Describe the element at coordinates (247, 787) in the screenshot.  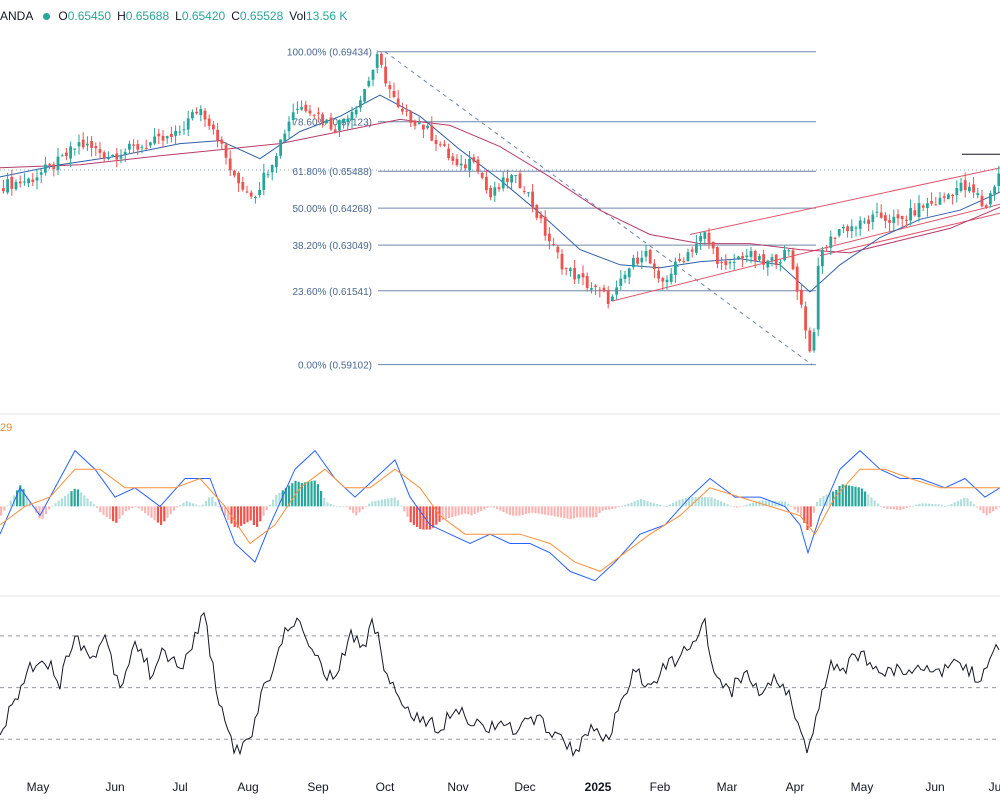
I see `x-axis-tick-label: Aug` at that location.